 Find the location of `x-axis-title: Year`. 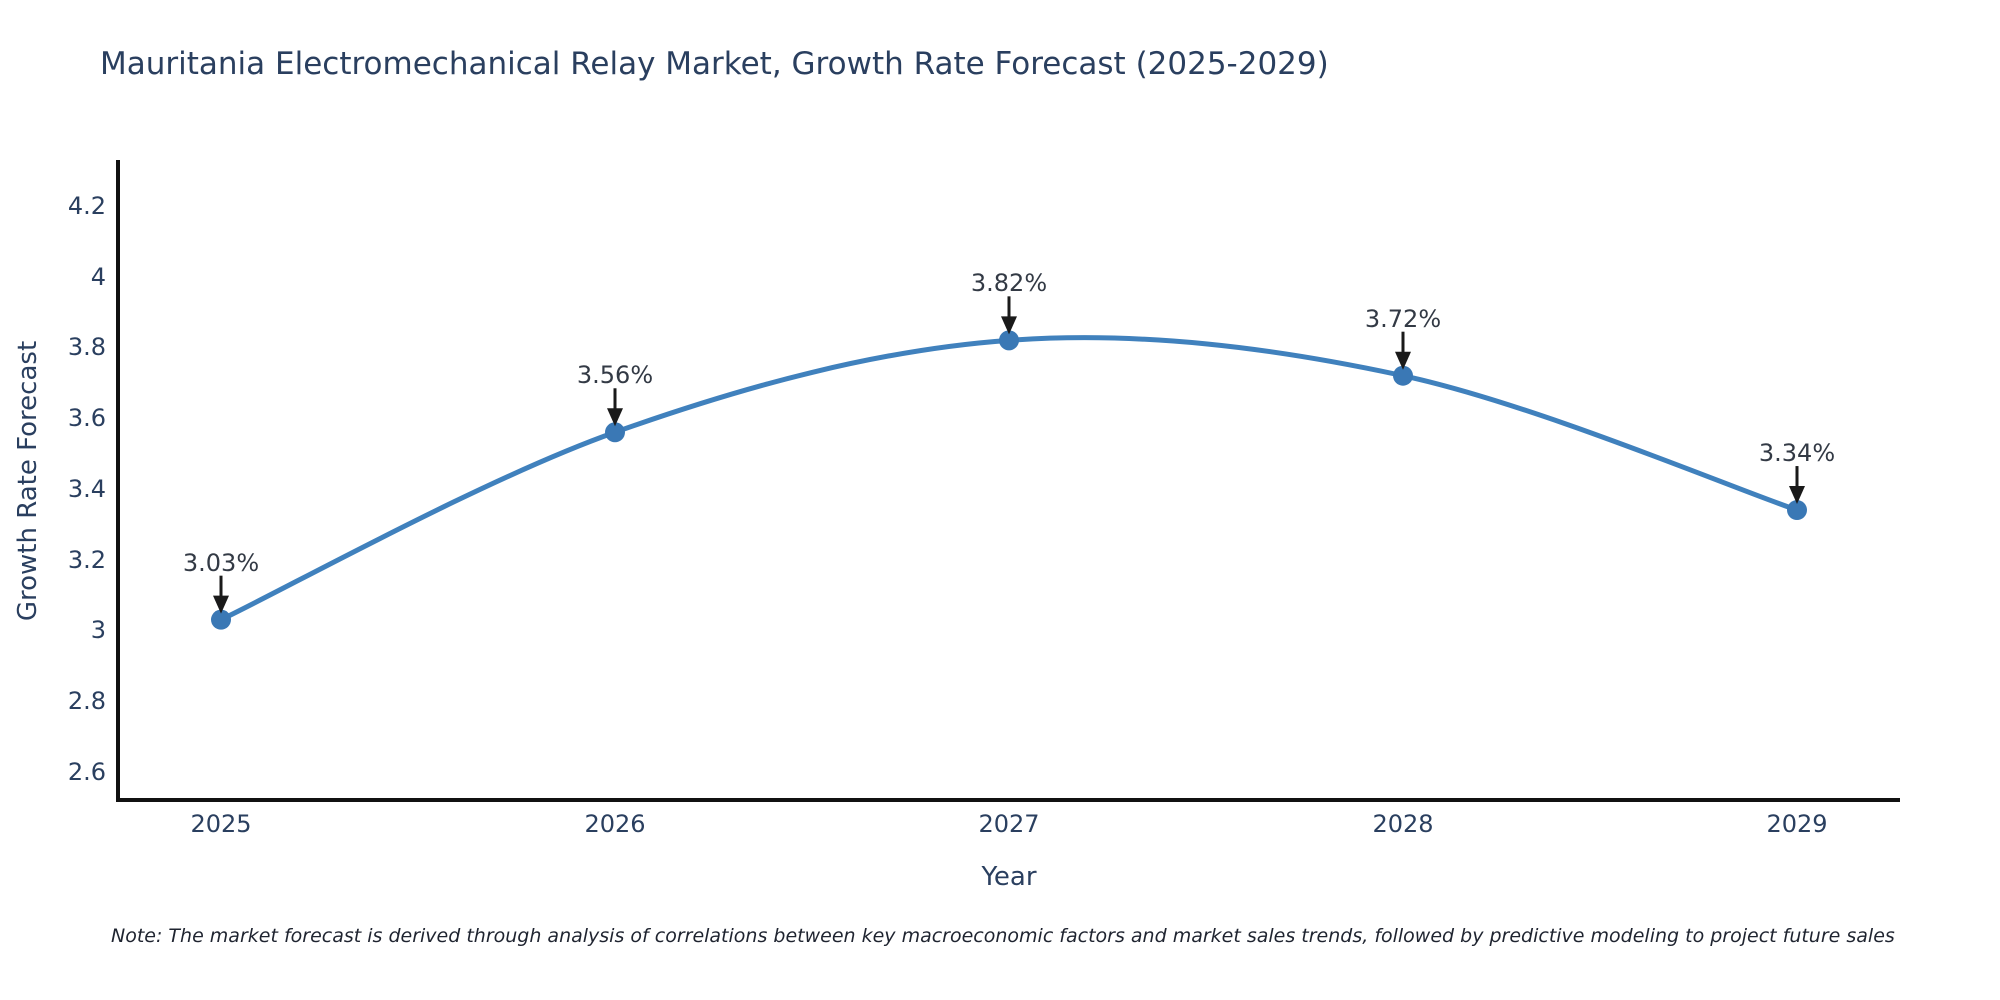

x-axis-title: Year is located at coordinates (1009, 877).